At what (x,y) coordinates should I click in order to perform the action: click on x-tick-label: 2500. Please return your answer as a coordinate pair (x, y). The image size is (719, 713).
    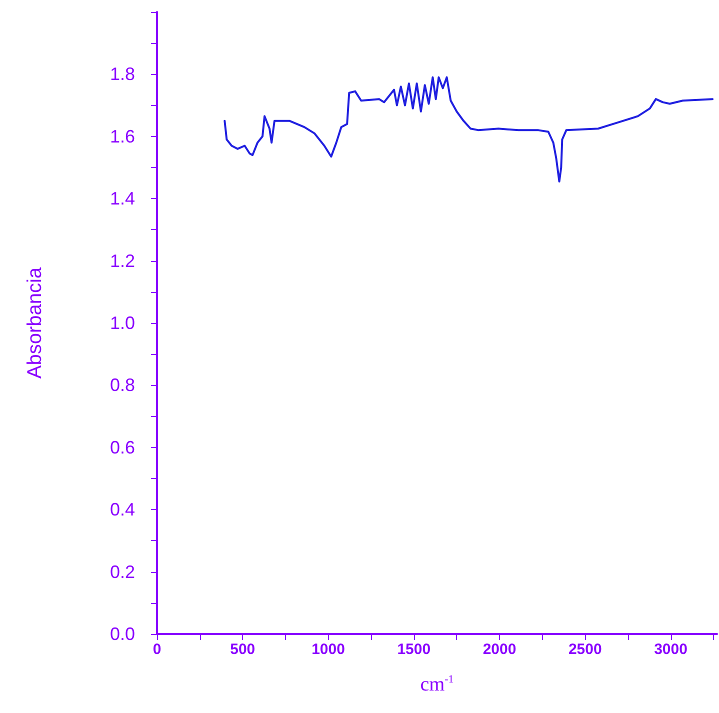
    Looking at the image, I should click on (585, 649).